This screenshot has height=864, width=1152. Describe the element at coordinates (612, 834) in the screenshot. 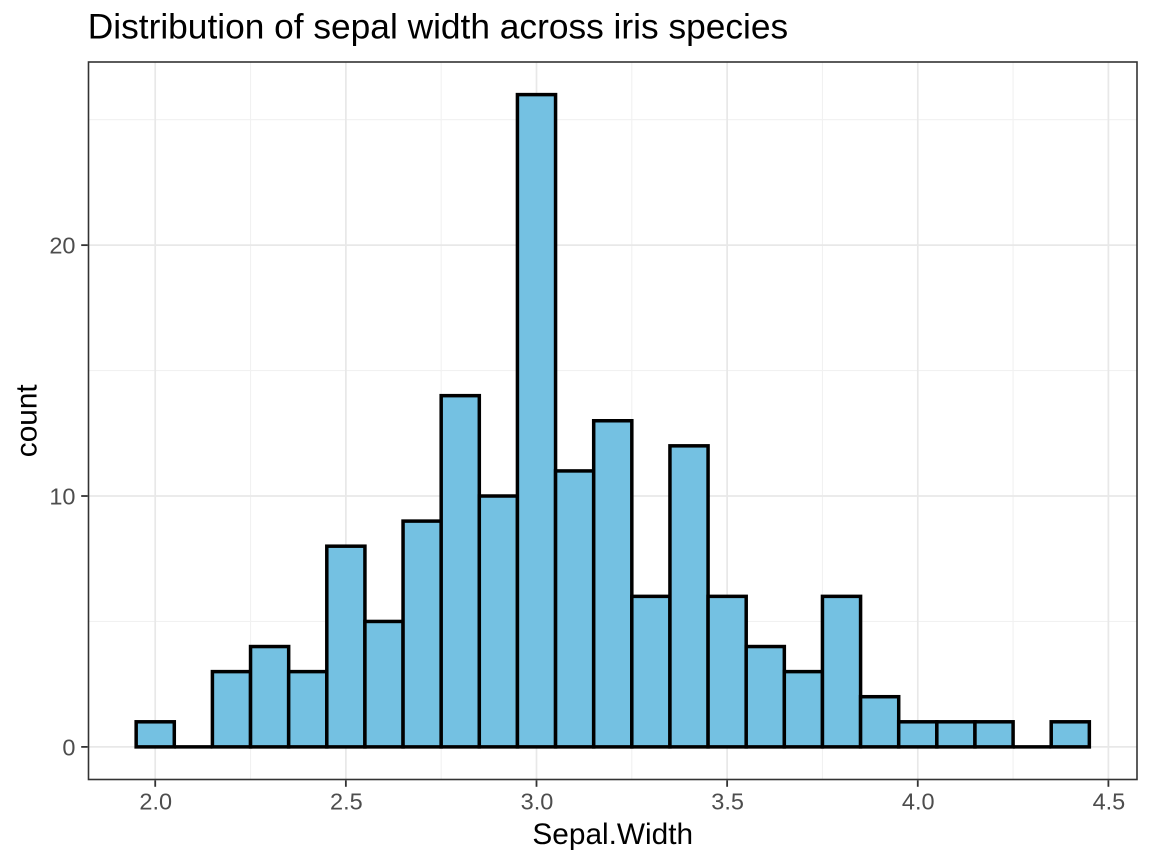

I see `svg-text: Sepal.Width` at that location.